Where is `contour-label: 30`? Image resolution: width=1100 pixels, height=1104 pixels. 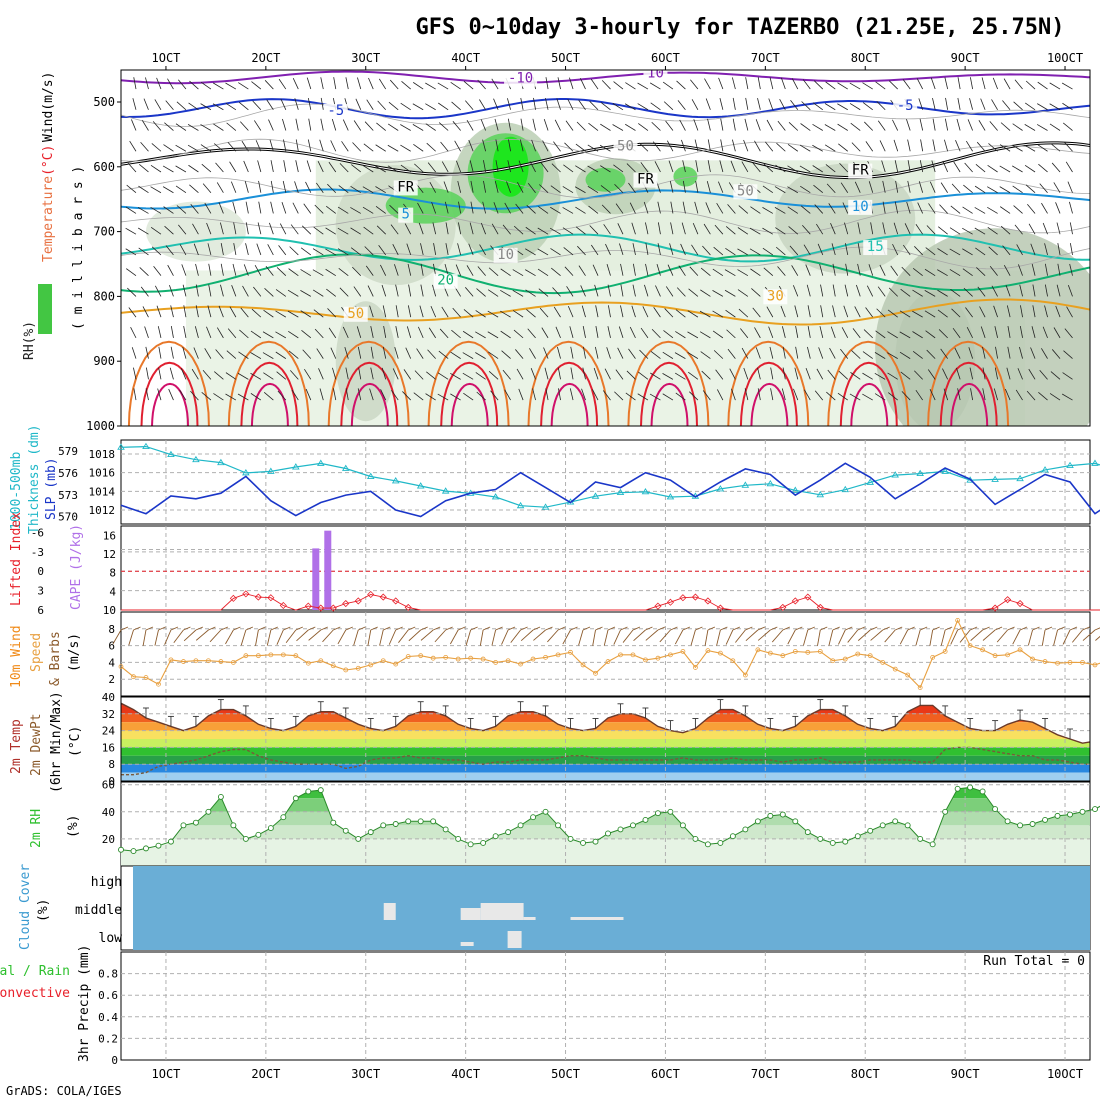 contour-label: 30 is located at coordinates (775, 296).